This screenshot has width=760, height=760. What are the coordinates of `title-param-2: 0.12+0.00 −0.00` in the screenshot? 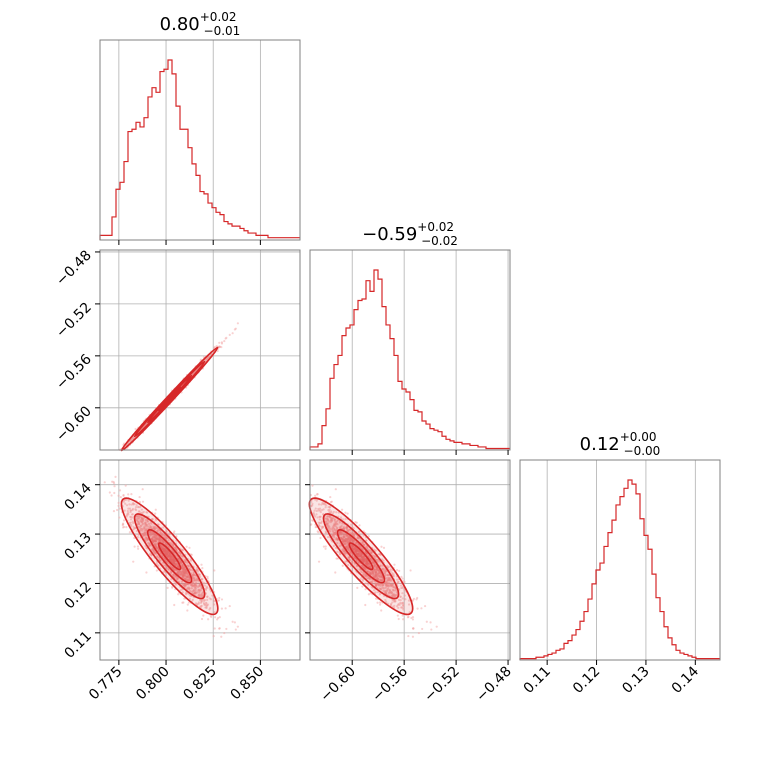 It's located at (620, 444).